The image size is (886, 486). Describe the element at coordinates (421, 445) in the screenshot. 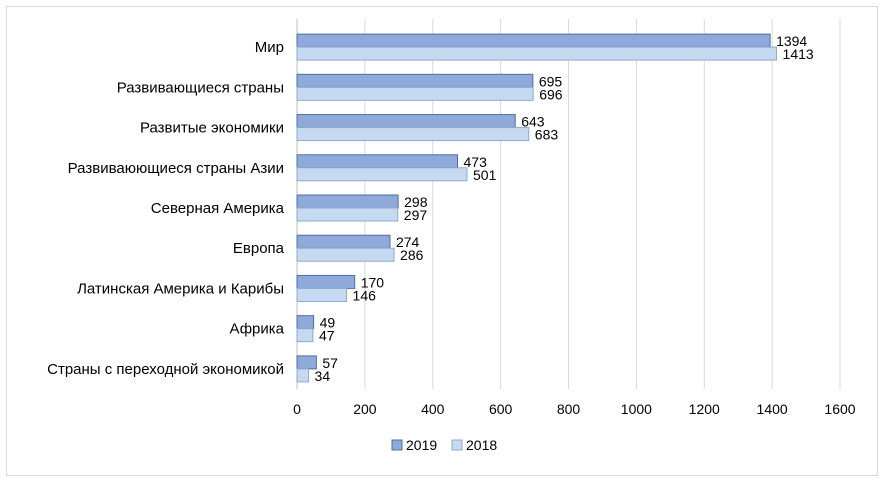

I see `legend-label-2019: 2019` at that location.